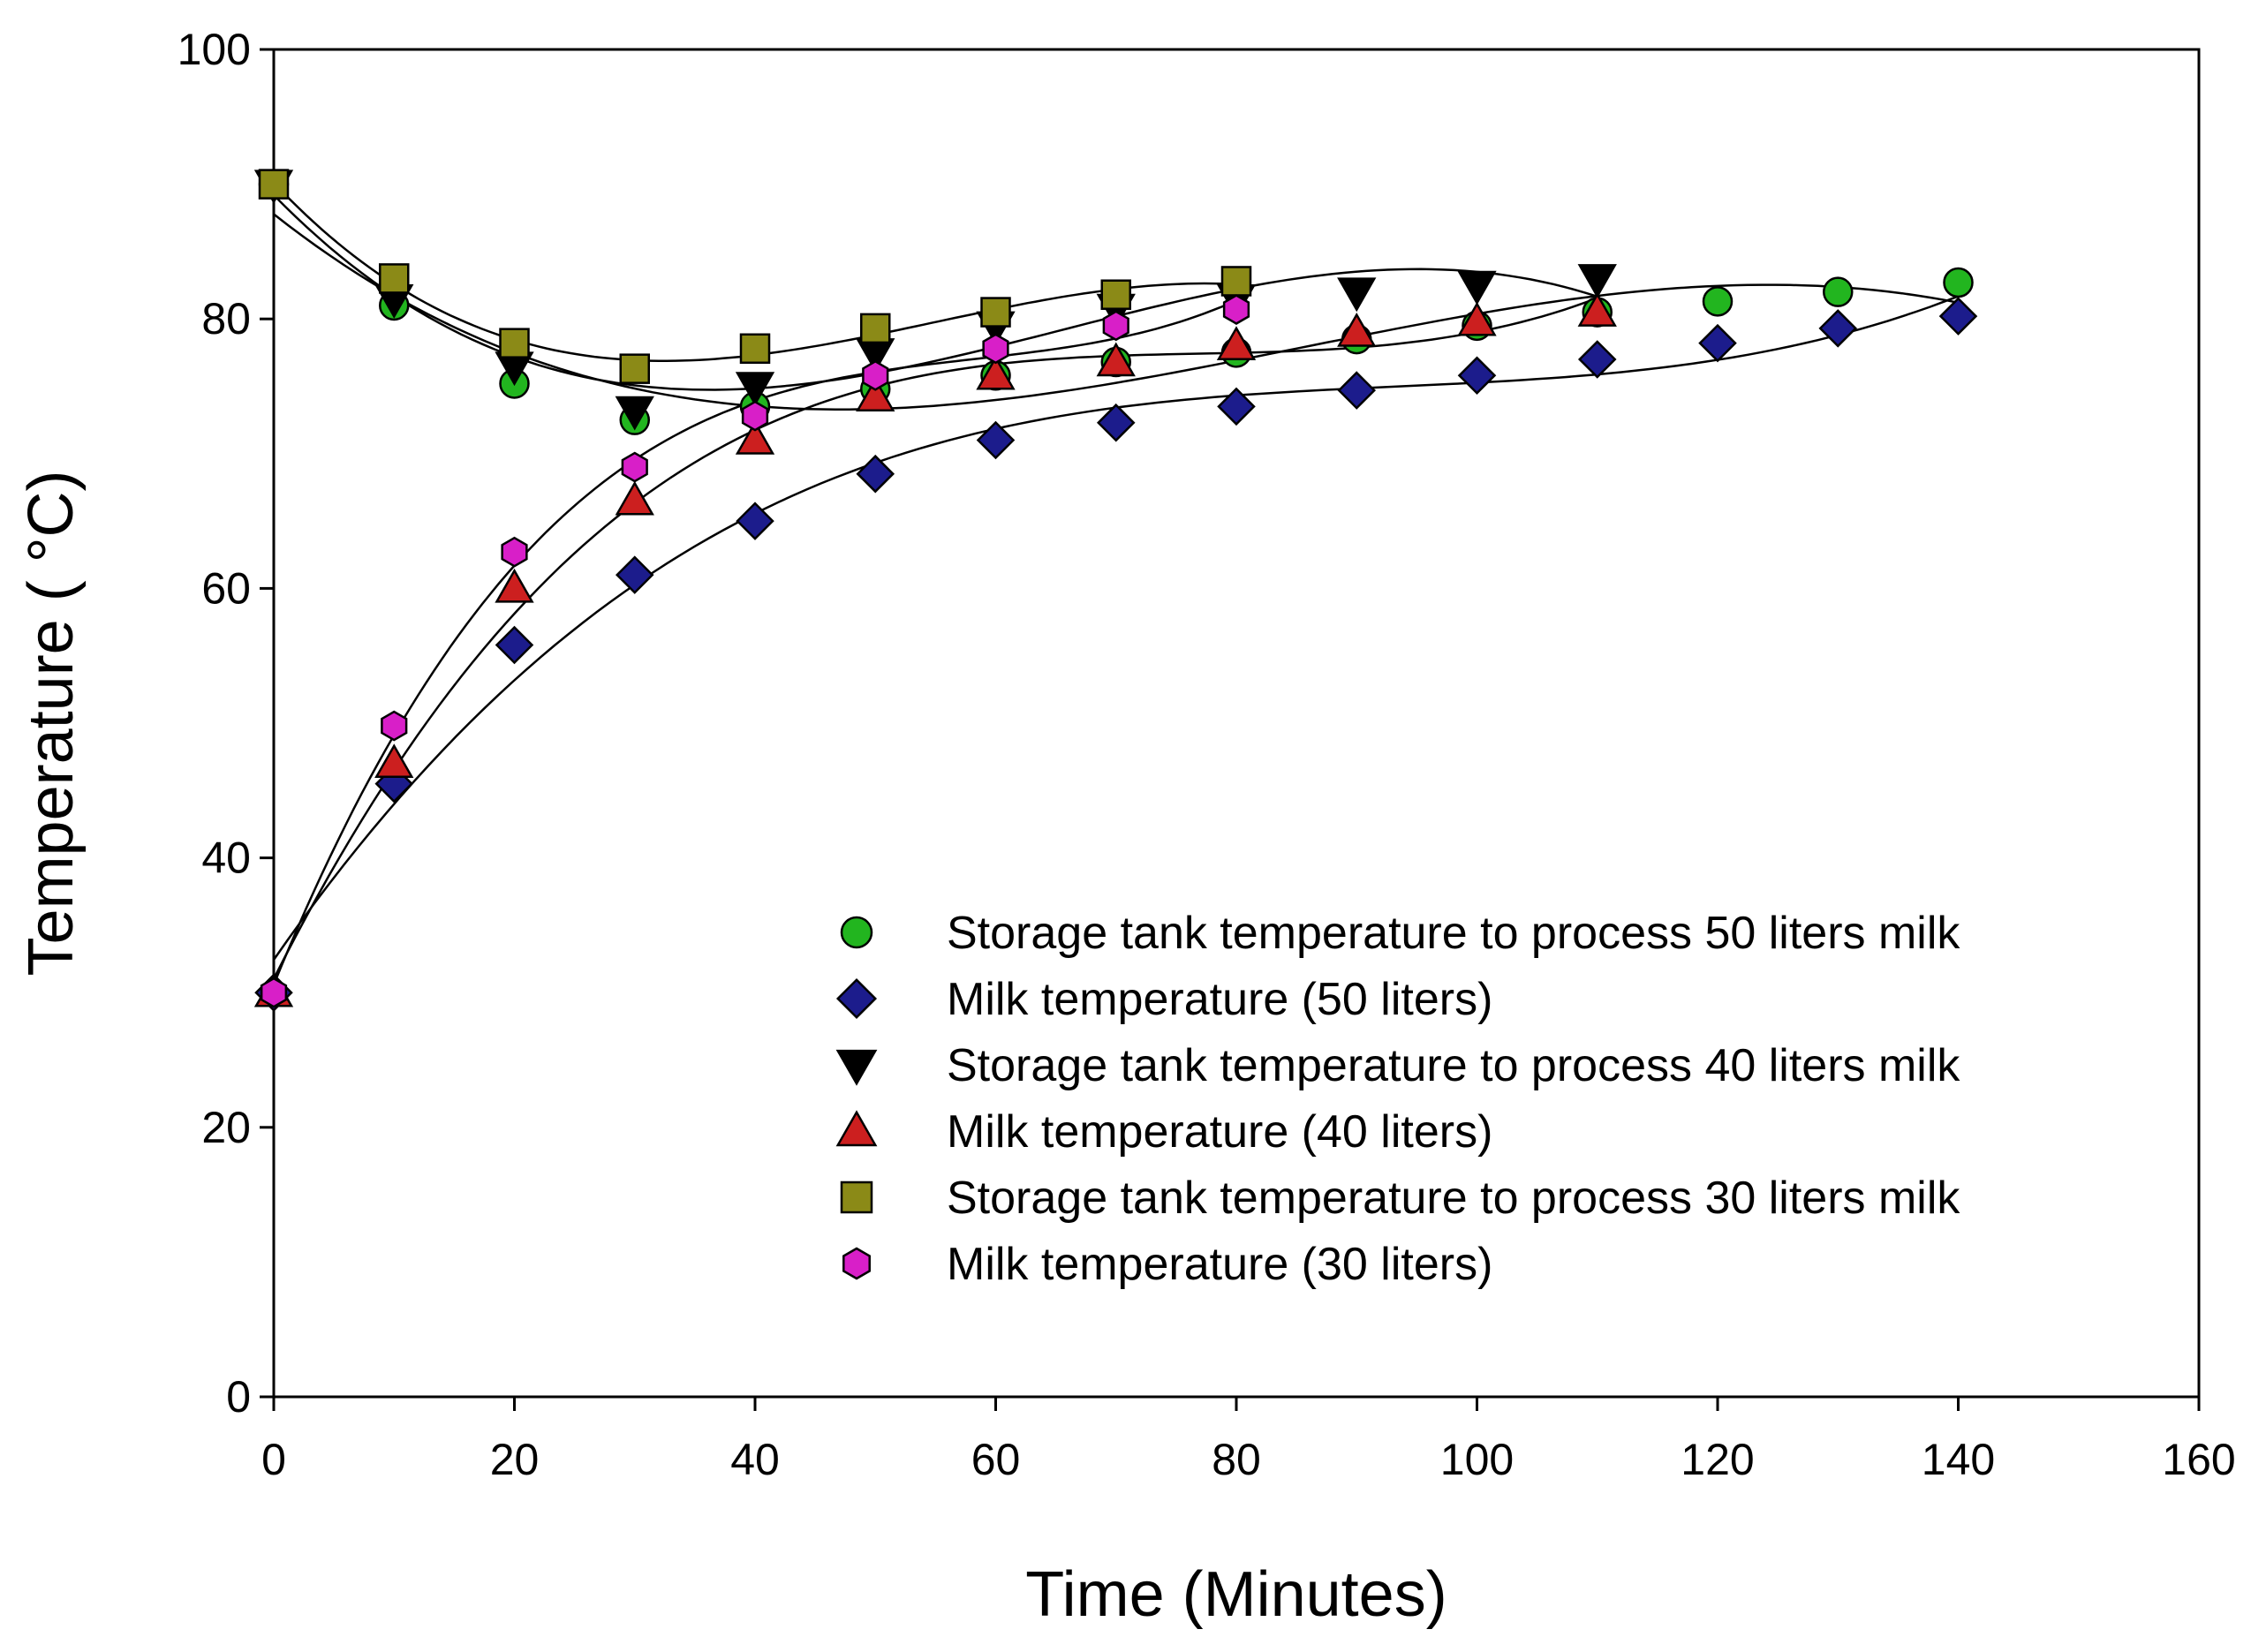 This screenshot has height=1652, width=2251. What do you see at coordinates (52, 724) in the screenshot?
I see `y-axis-title: Temperature ( °C)` at bounding box center [52, 724].